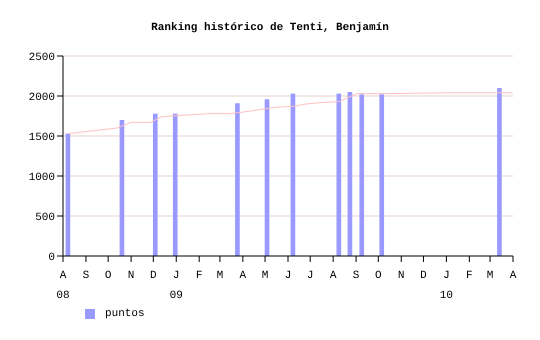  What do you see at coordinates (41, 58) in the screenshot?
I see `y-tick-label: 2500` at bounding box center [41, 58].